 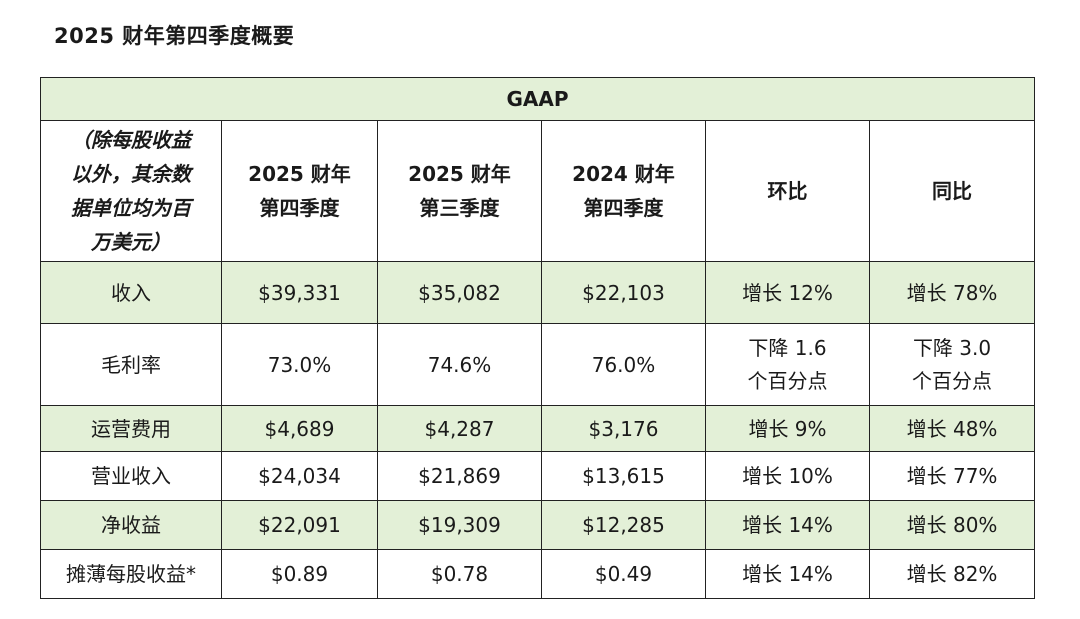 What do you see at coordinates (623, 174) in the screenshot?
I see `column-header-line: 2024 财年` at bounding box center [623, 174].